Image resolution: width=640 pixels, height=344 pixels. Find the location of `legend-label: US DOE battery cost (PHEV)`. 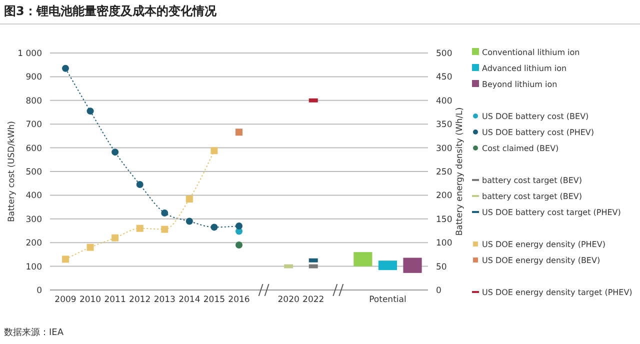

legend-label: US DOE battery cost (PHEV) is located at coordinates (538, 132).